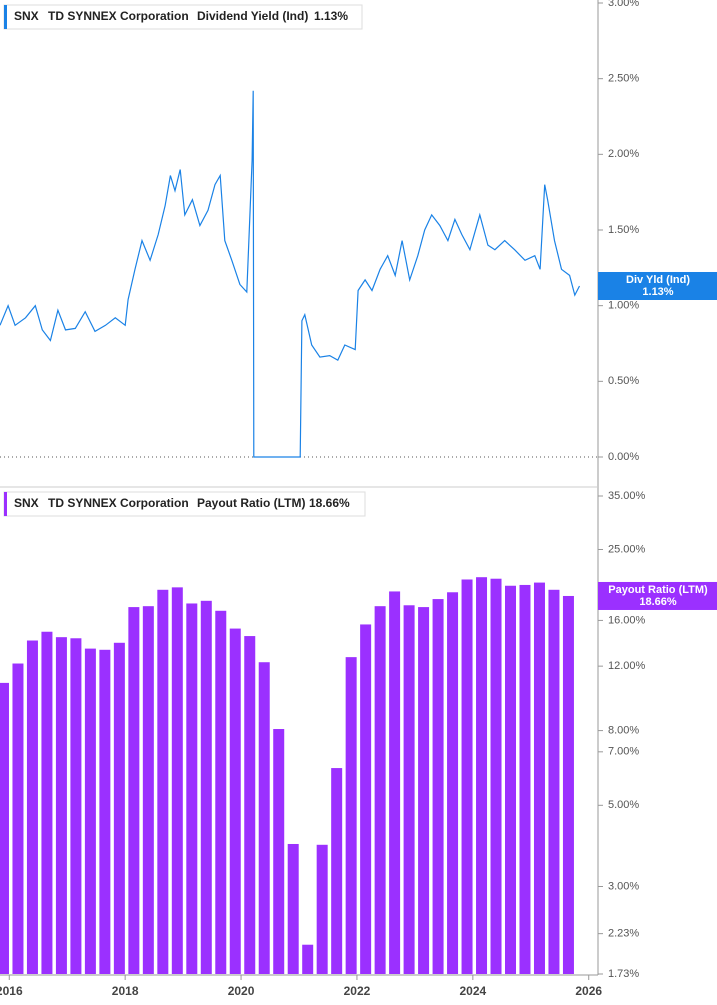 This screenshot has width=717, height=1005. I want to click on x-tick-label: 2022, so click(357, 991).